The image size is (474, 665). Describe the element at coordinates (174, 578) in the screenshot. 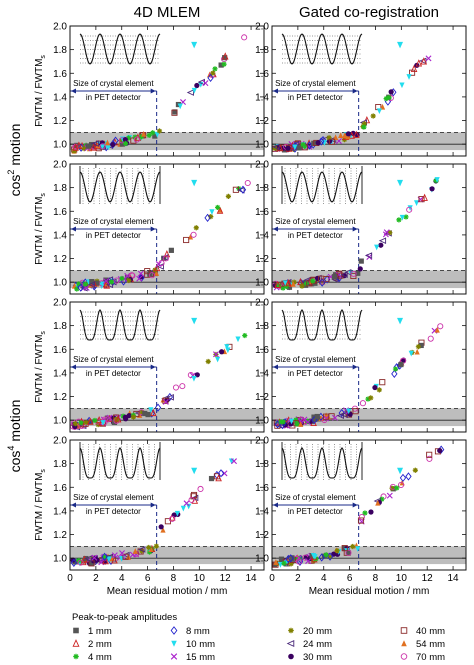

I see `x-tick-label: 8` at that location.